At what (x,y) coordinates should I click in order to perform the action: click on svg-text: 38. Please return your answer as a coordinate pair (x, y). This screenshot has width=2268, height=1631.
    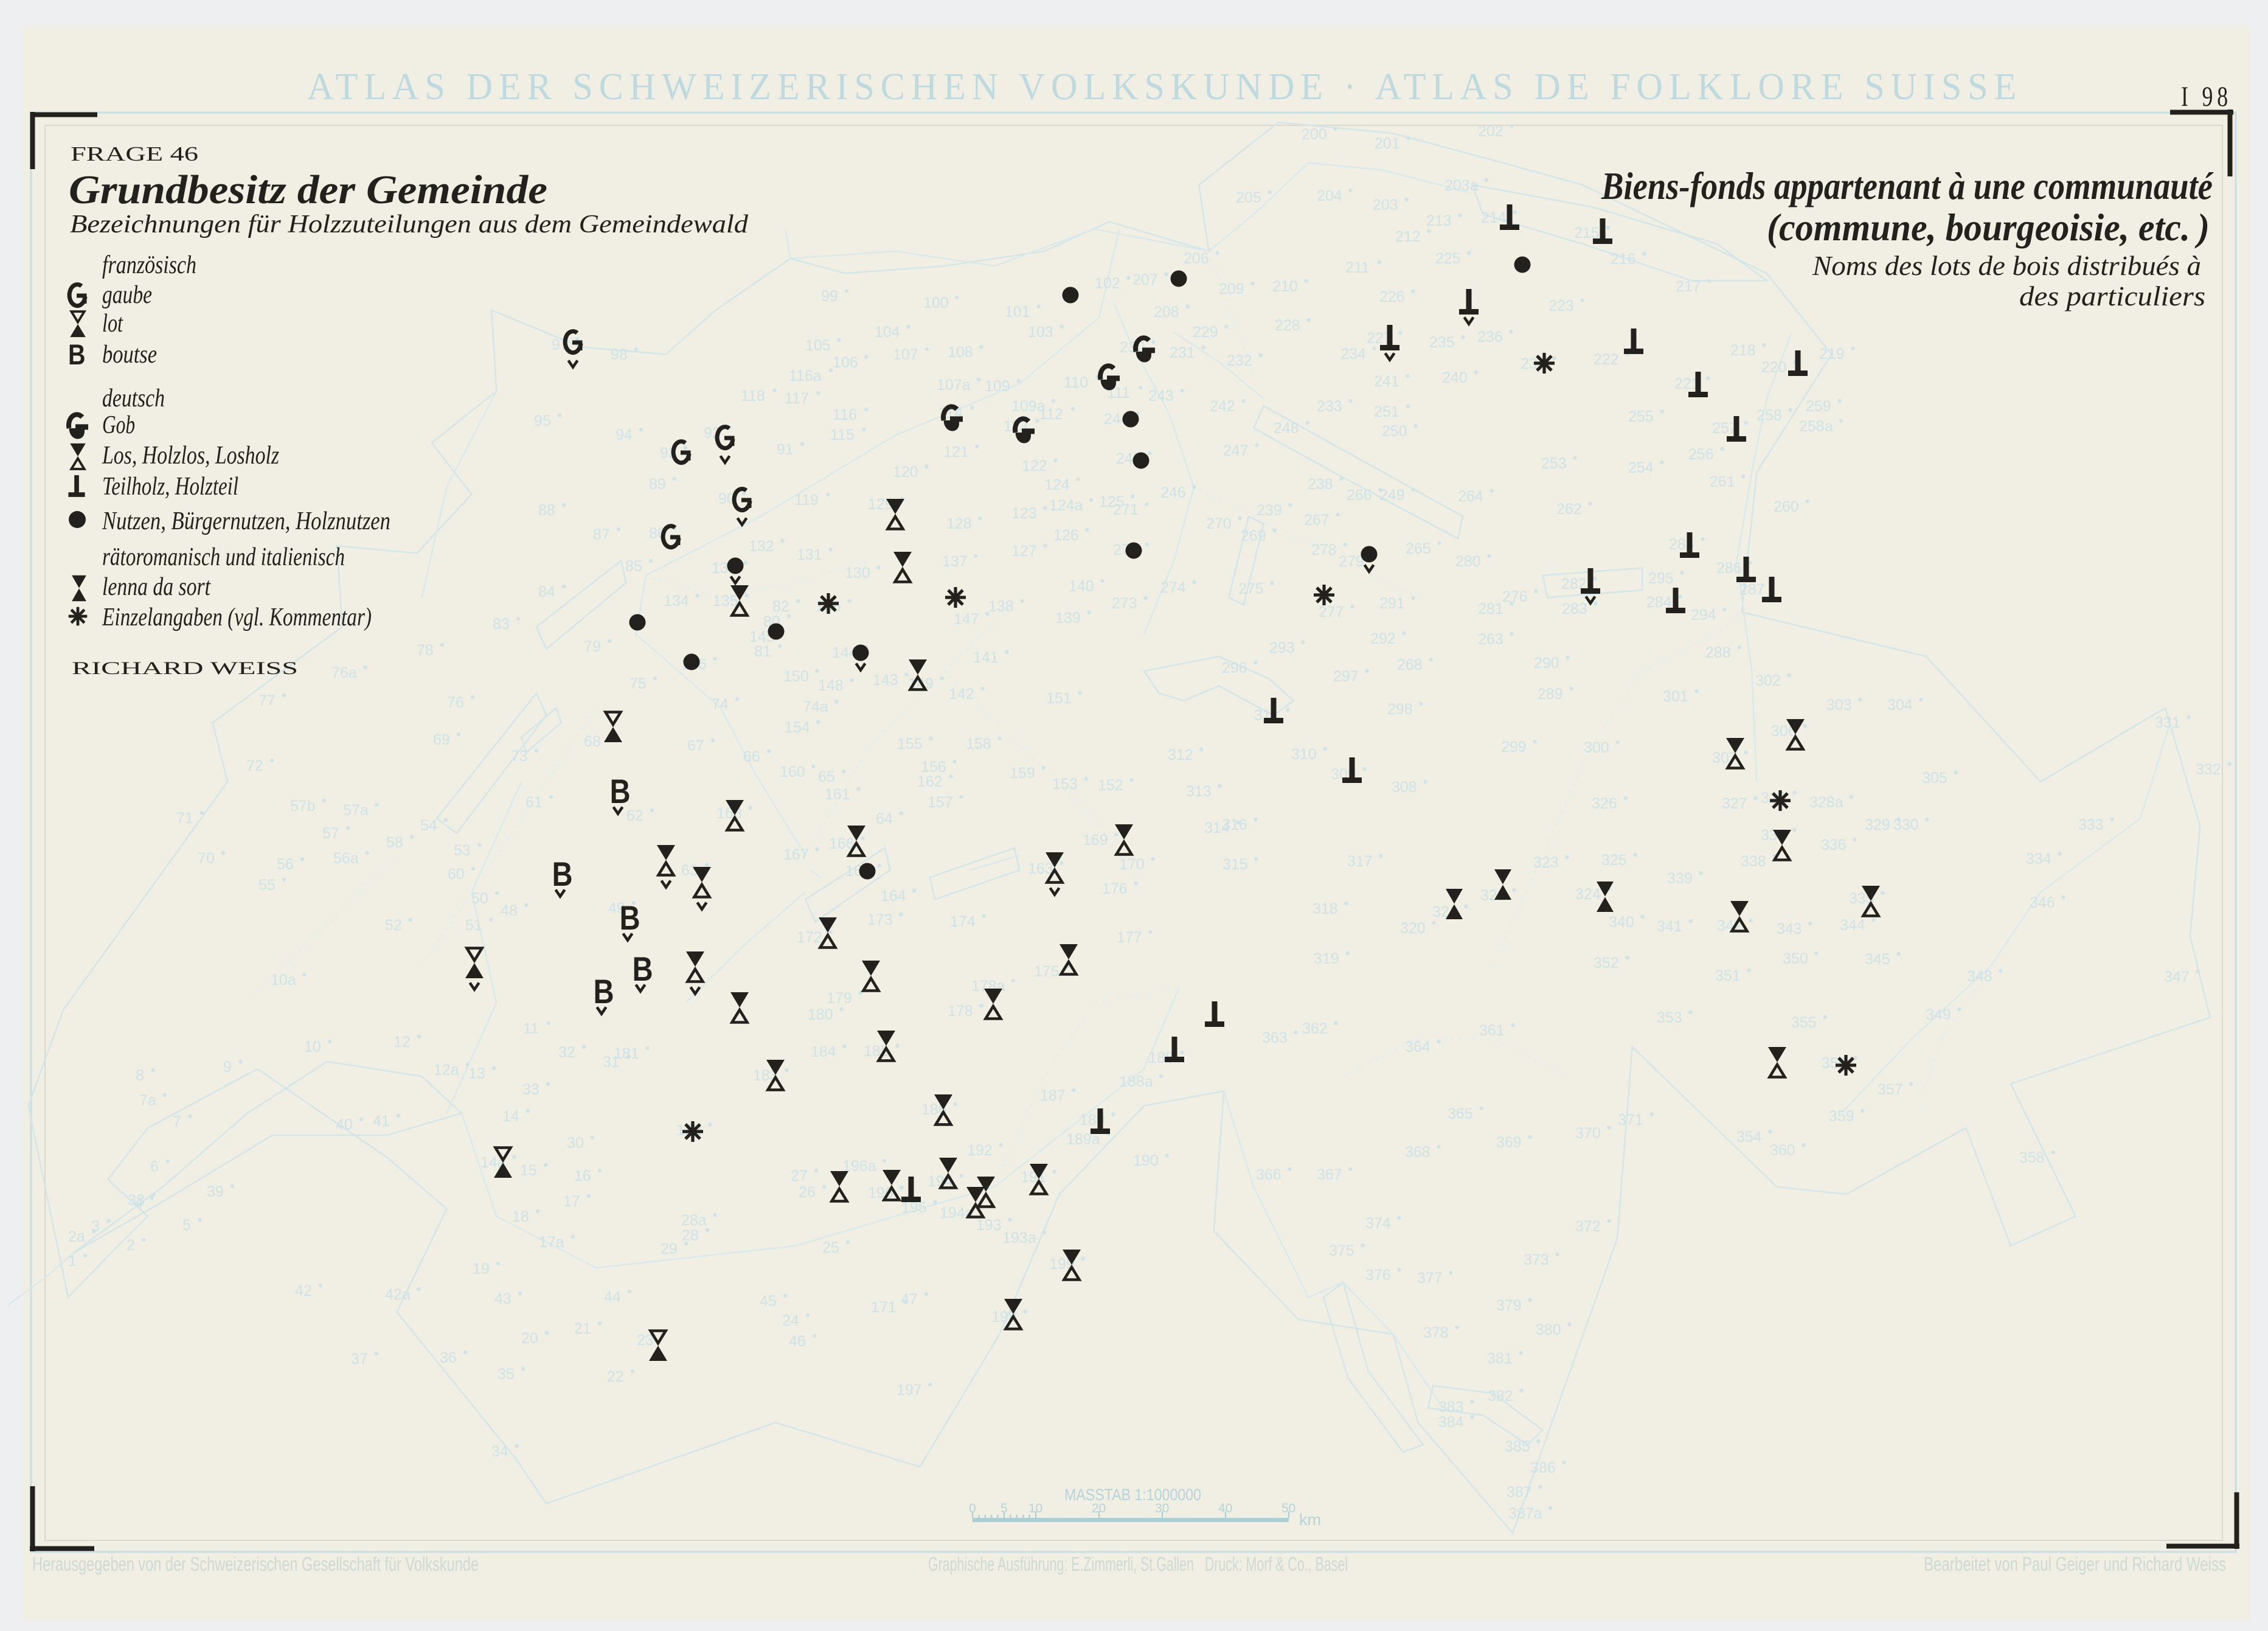
    Looking at the image, I should click on (136, 1200).